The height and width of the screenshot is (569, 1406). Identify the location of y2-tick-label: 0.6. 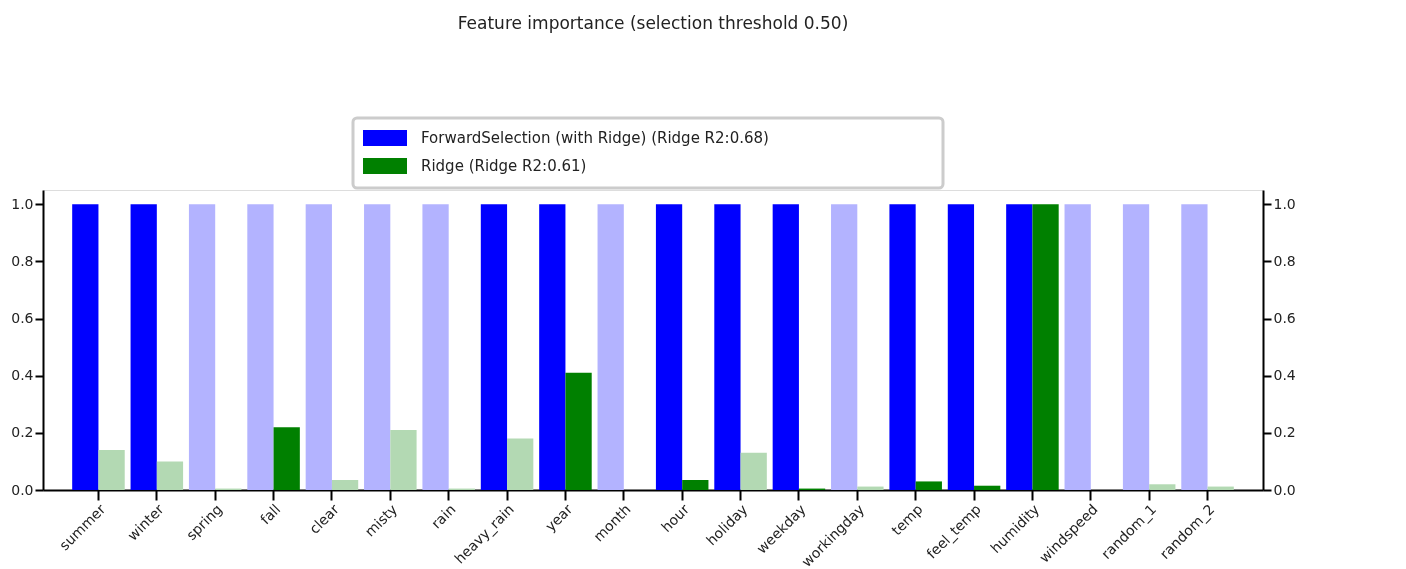
(1284, 318).